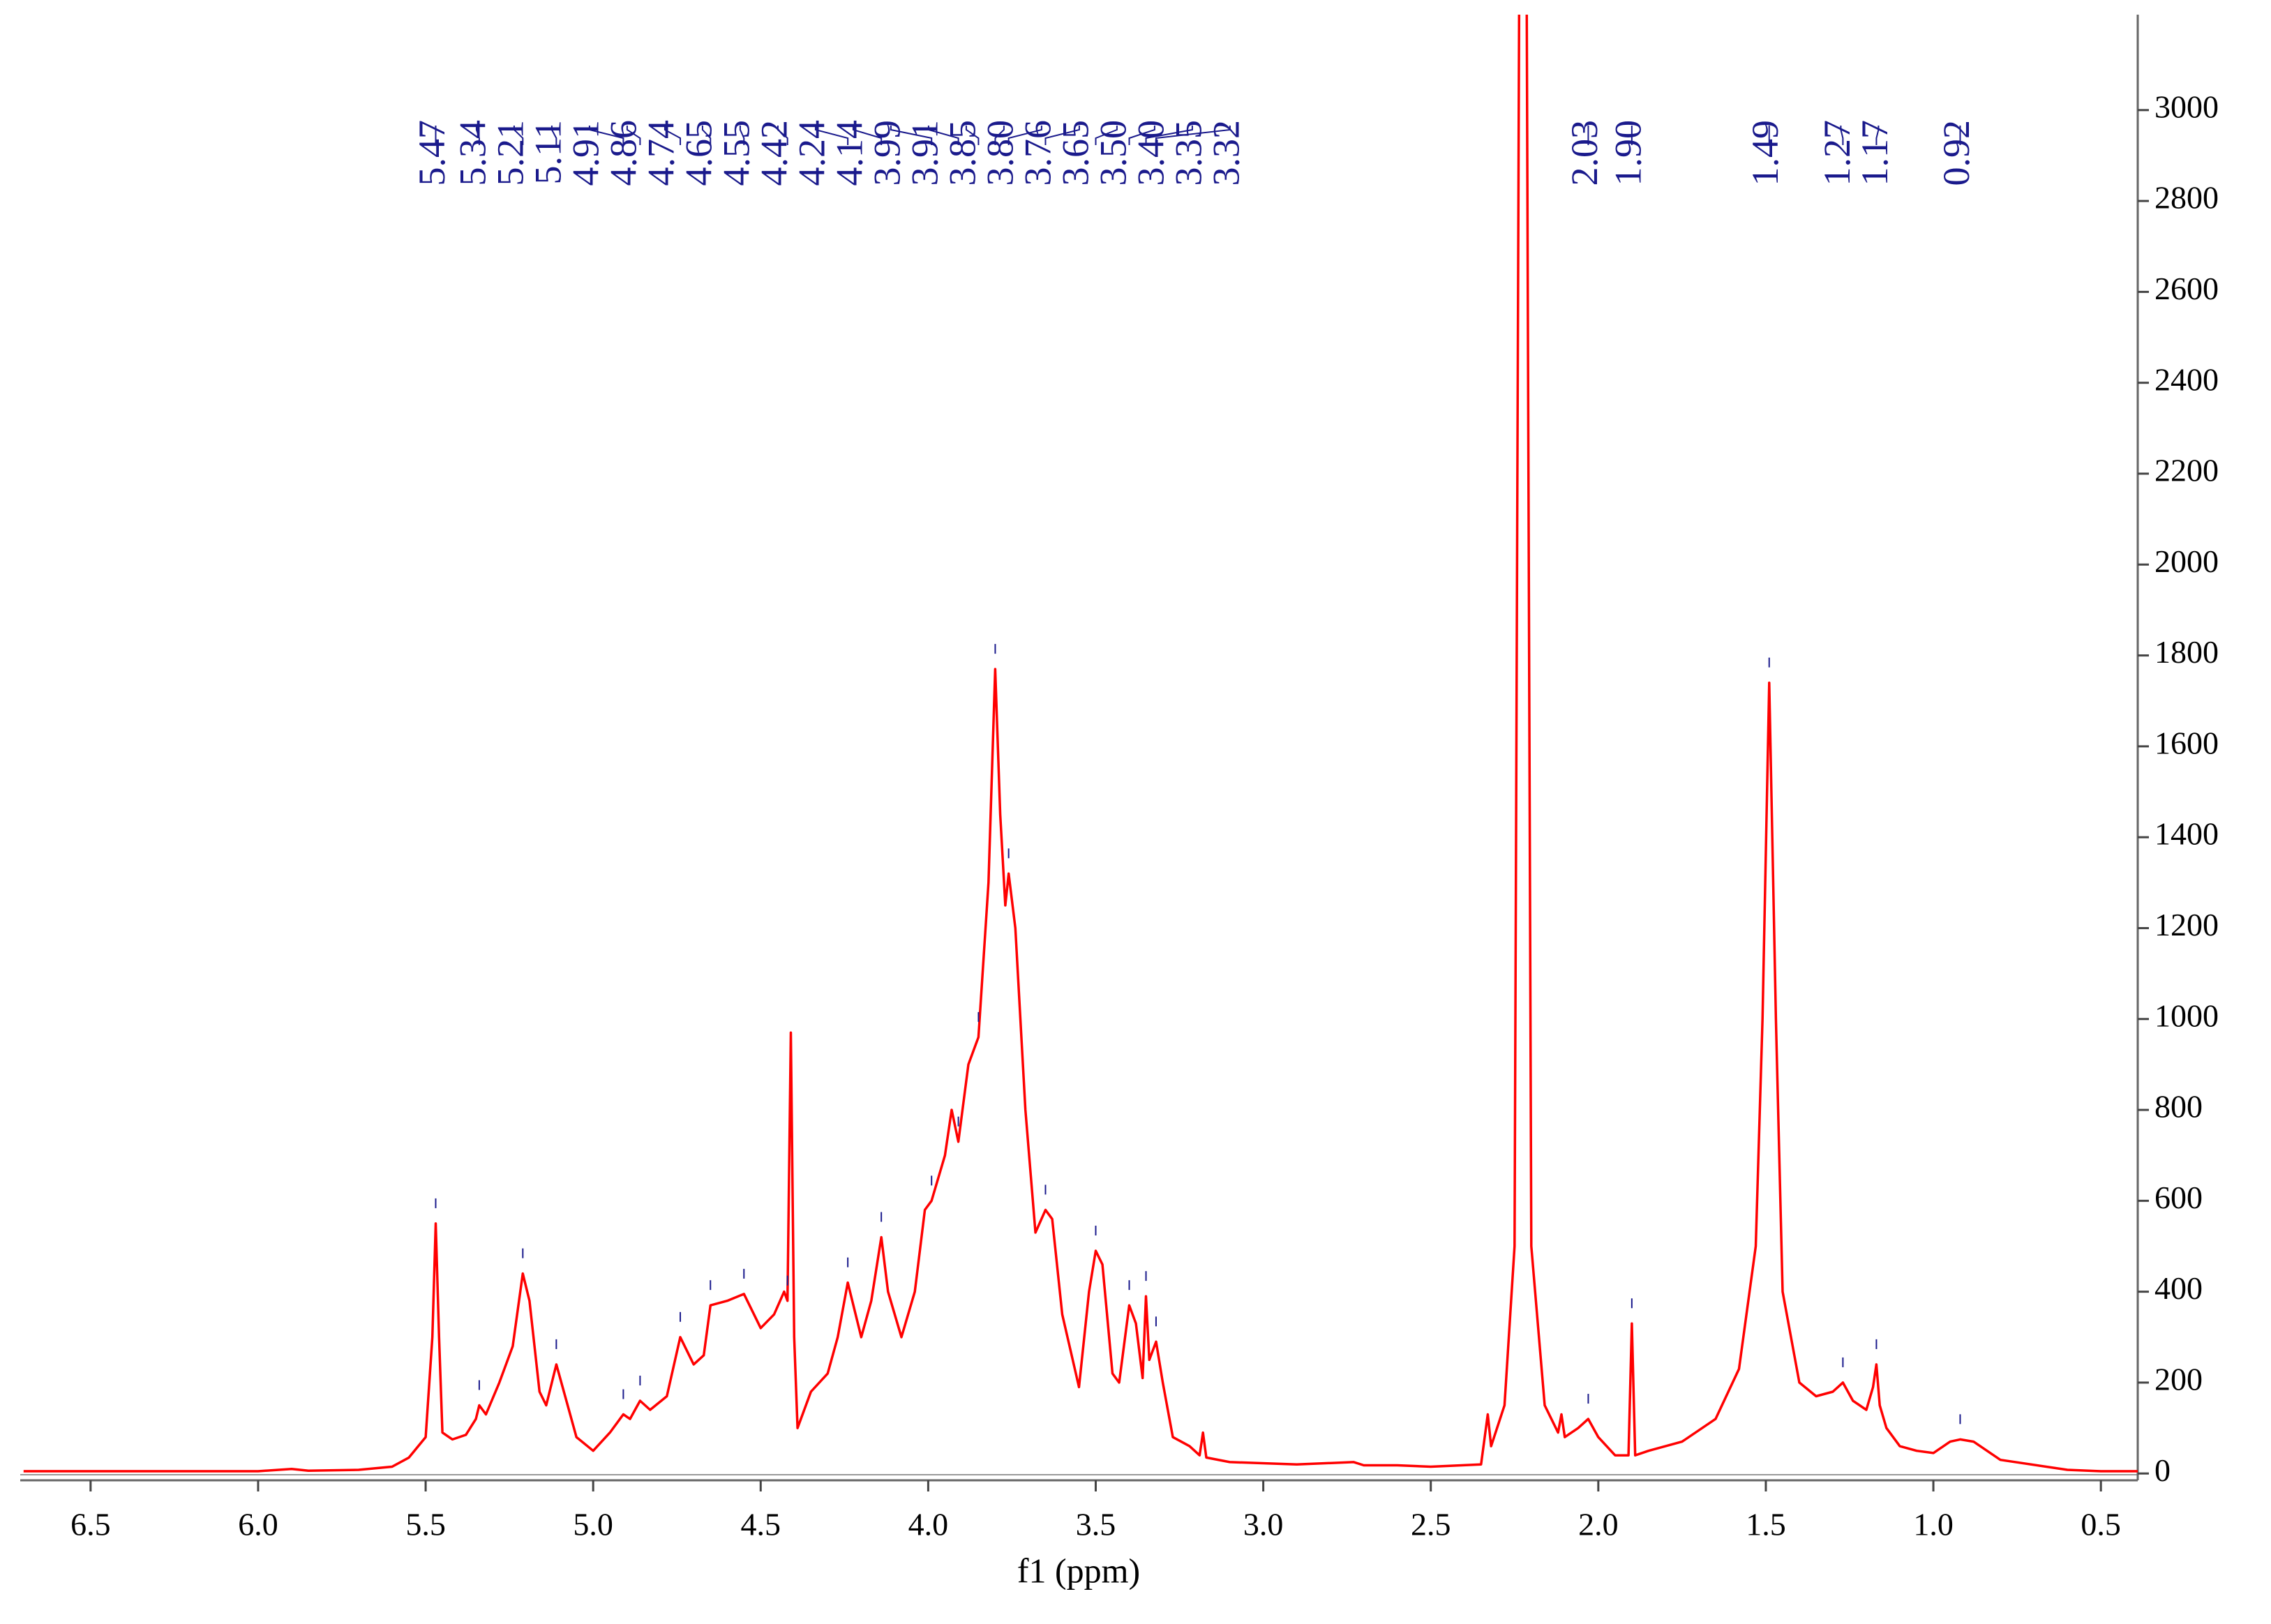 This screenshot has width=2271, height=1624. Describe the element at coordinates (258, 1524) in the screenshot. I see `x-tick-label: 6.0` at that location.